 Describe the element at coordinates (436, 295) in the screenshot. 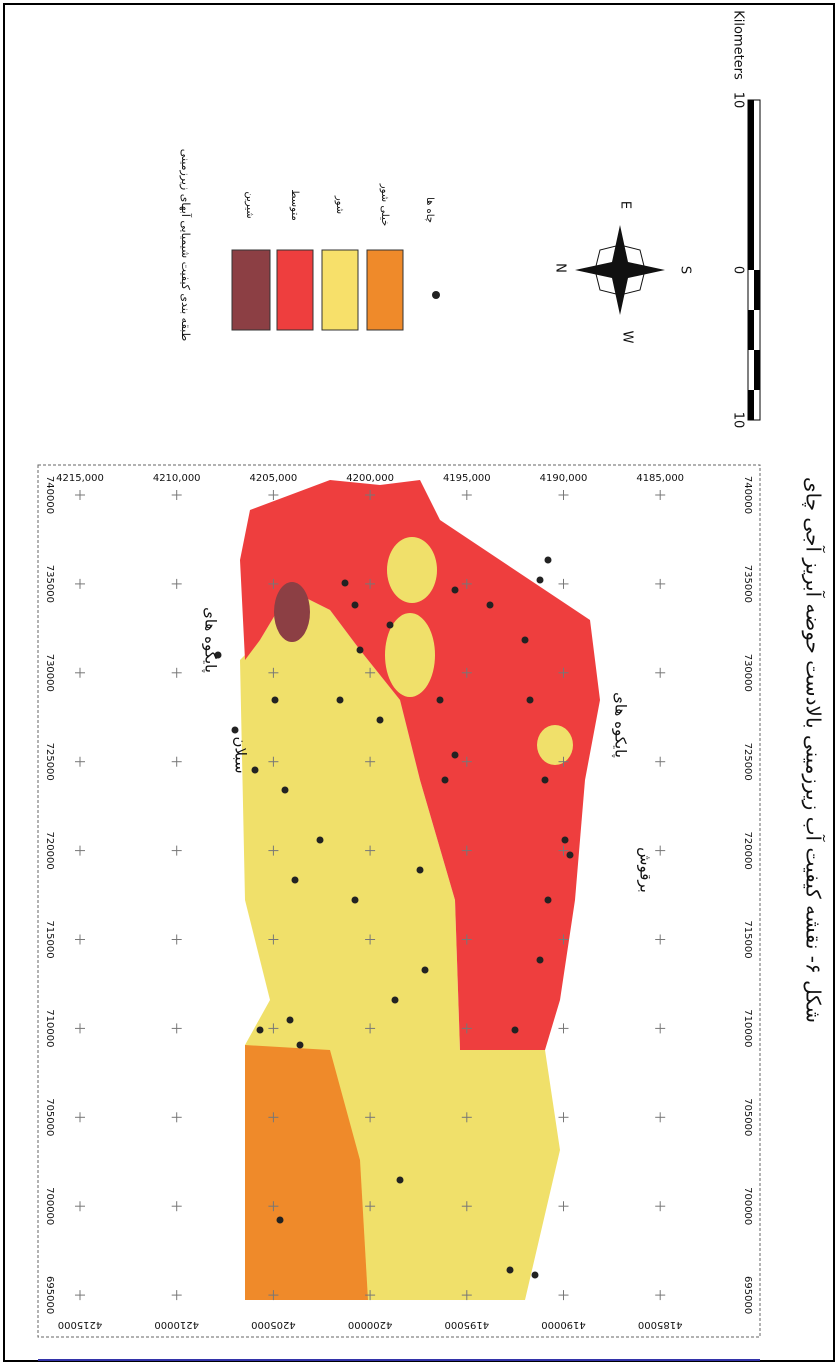

I see `legend-well-symbol` at that location.